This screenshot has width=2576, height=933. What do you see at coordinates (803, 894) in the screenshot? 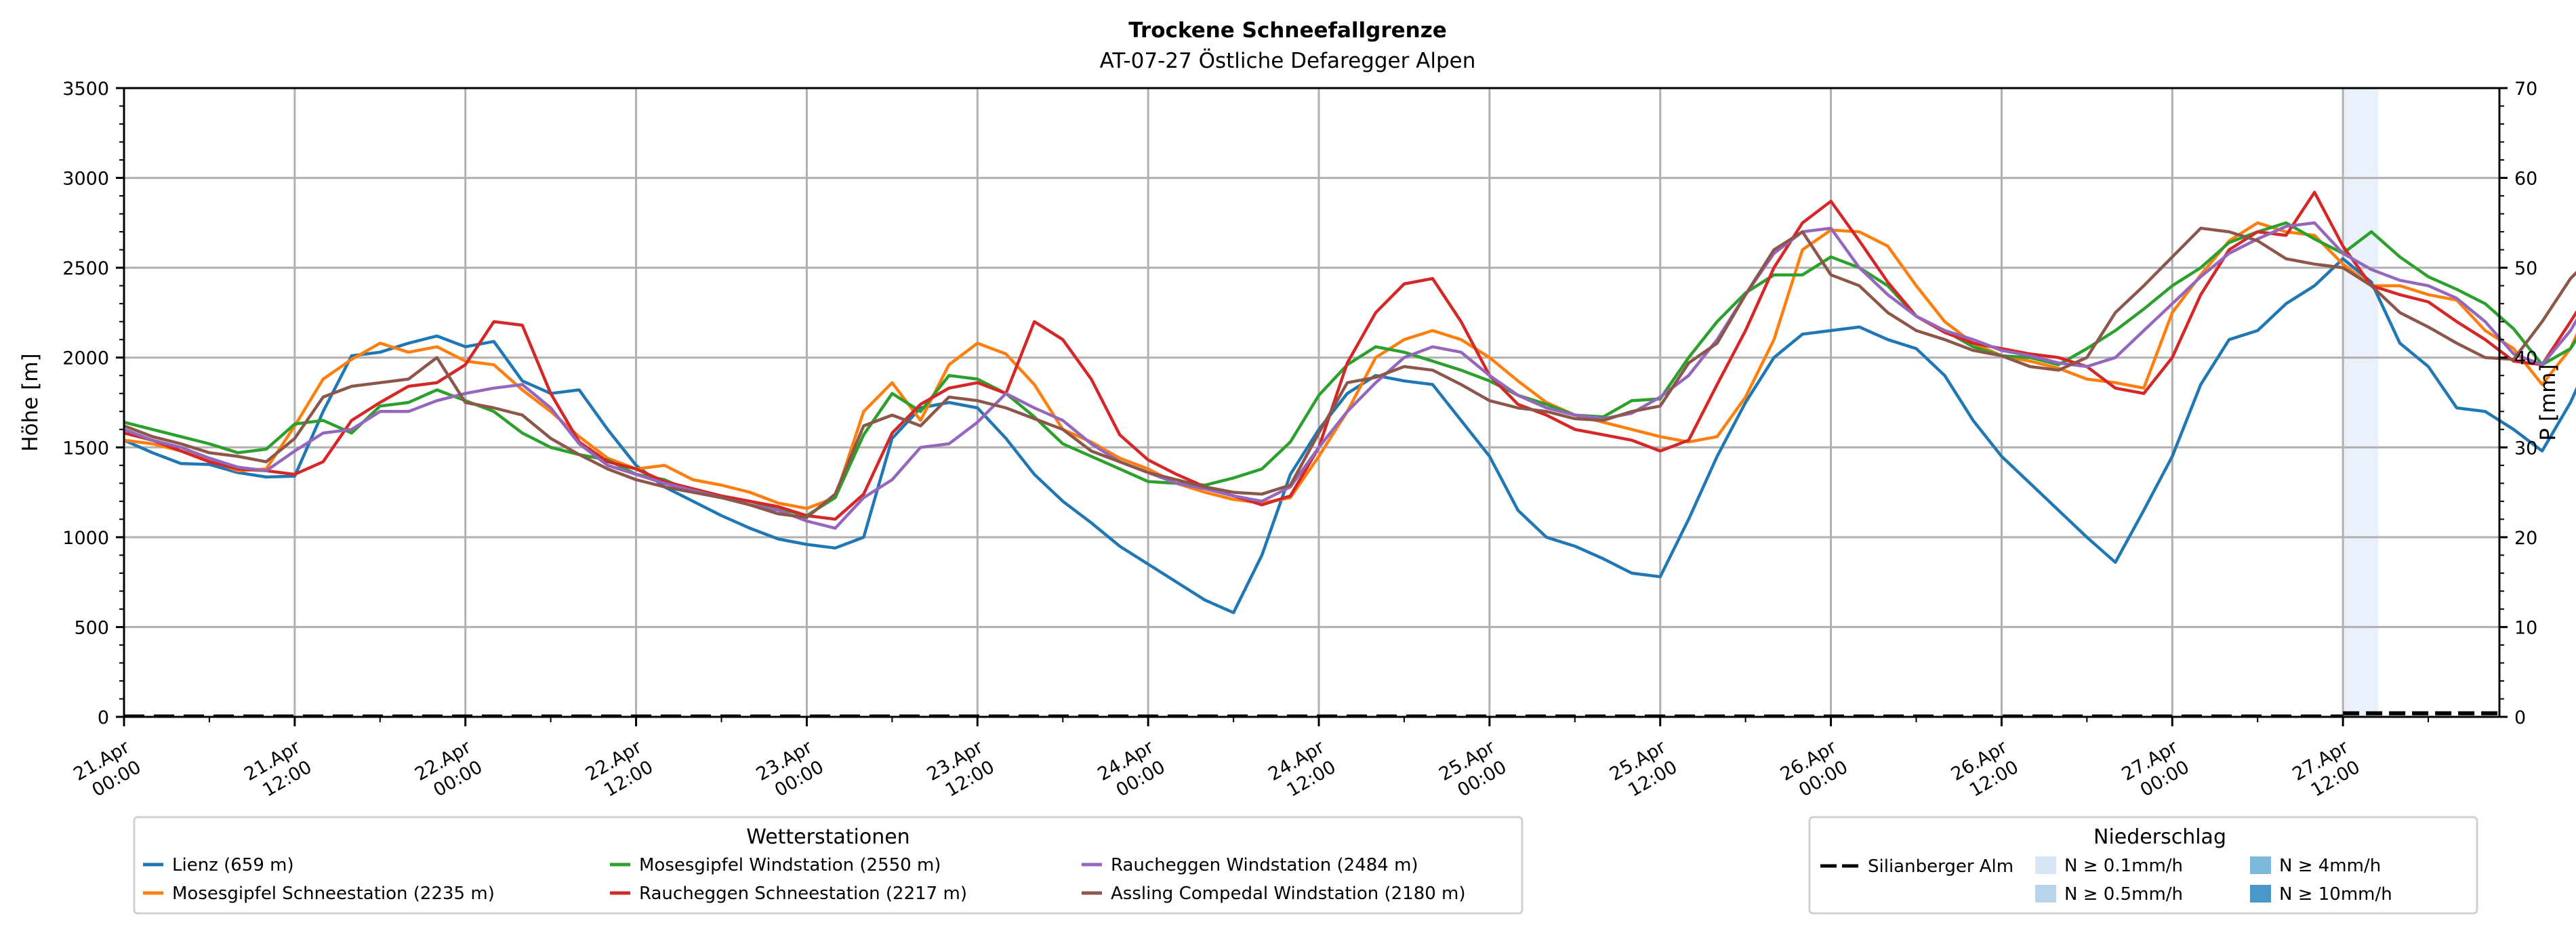
I see `legend-label-3: Raucheggen Schneestation (2217 m)` at bounding box center [803, 894].